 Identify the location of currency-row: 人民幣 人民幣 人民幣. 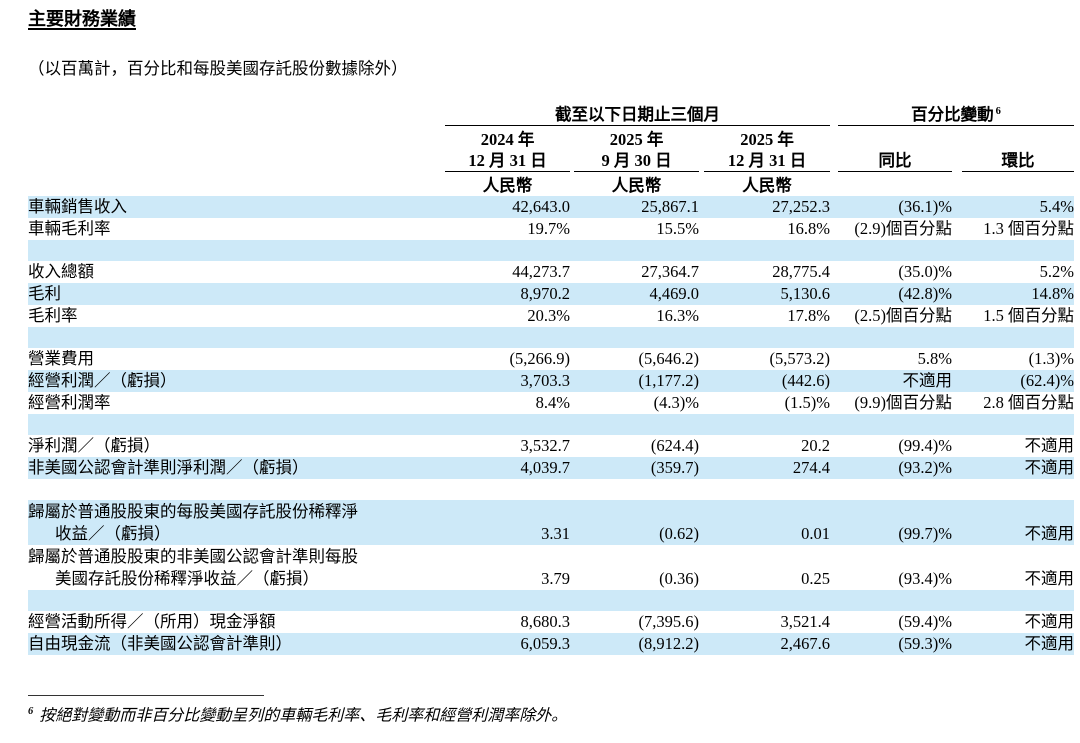
(551, 184).